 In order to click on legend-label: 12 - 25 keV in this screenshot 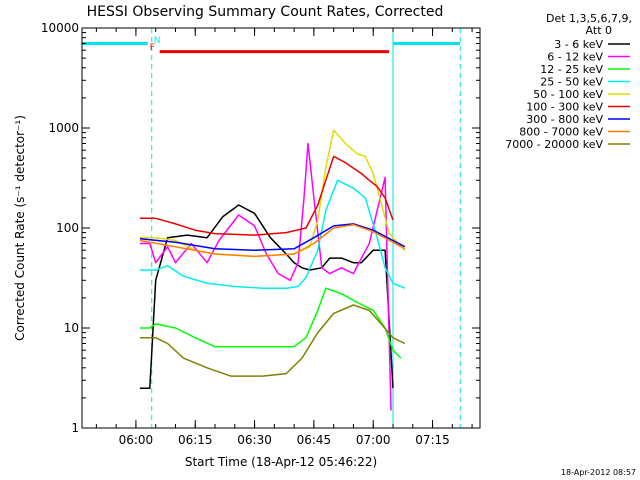, I will do `click(571, 69)`.